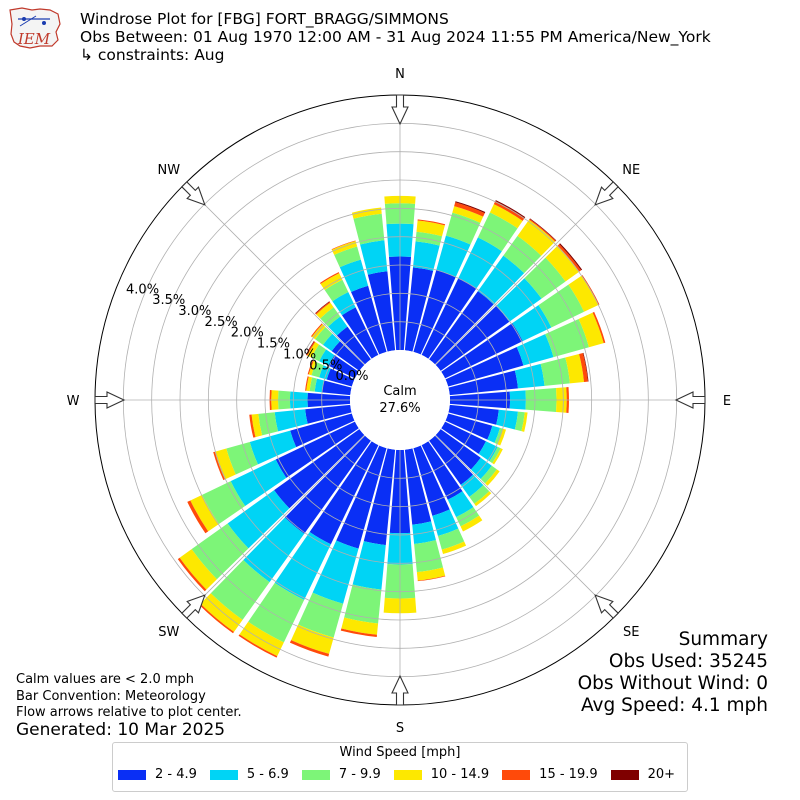 Image resolution: width=800 pixels, height=800 pixels. Describe the element at coordinates (157, 774) in the screenshot. I see `legend-item: 2 - 4.9` at that location.